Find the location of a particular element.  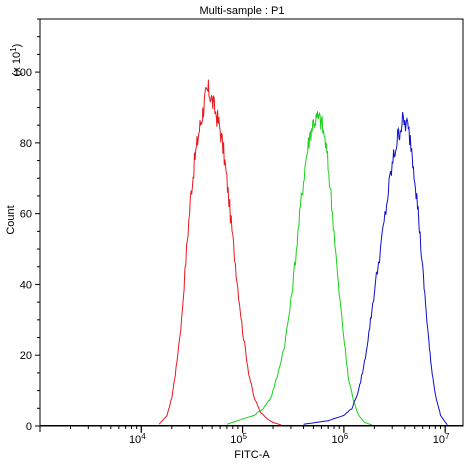

y-tick-label: 80 is located at coordinates (26, 144).